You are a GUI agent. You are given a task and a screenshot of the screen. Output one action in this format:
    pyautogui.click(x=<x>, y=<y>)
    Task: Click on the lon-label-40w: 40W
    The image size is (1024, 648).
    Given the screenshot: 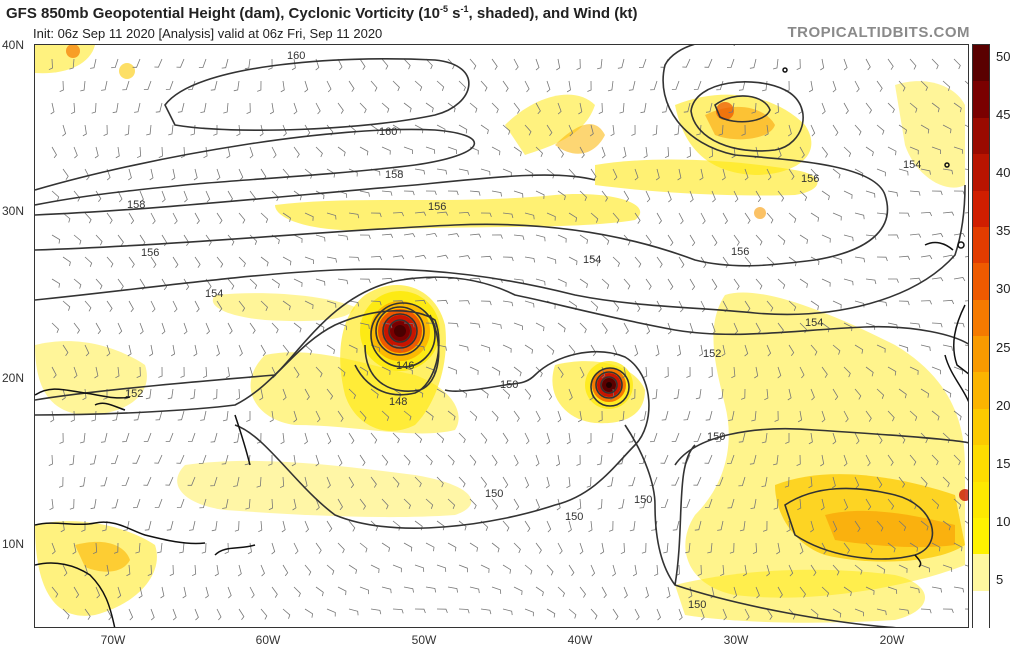 What is the action you would take?
    pyautogui.click(x=580, y=640)
    